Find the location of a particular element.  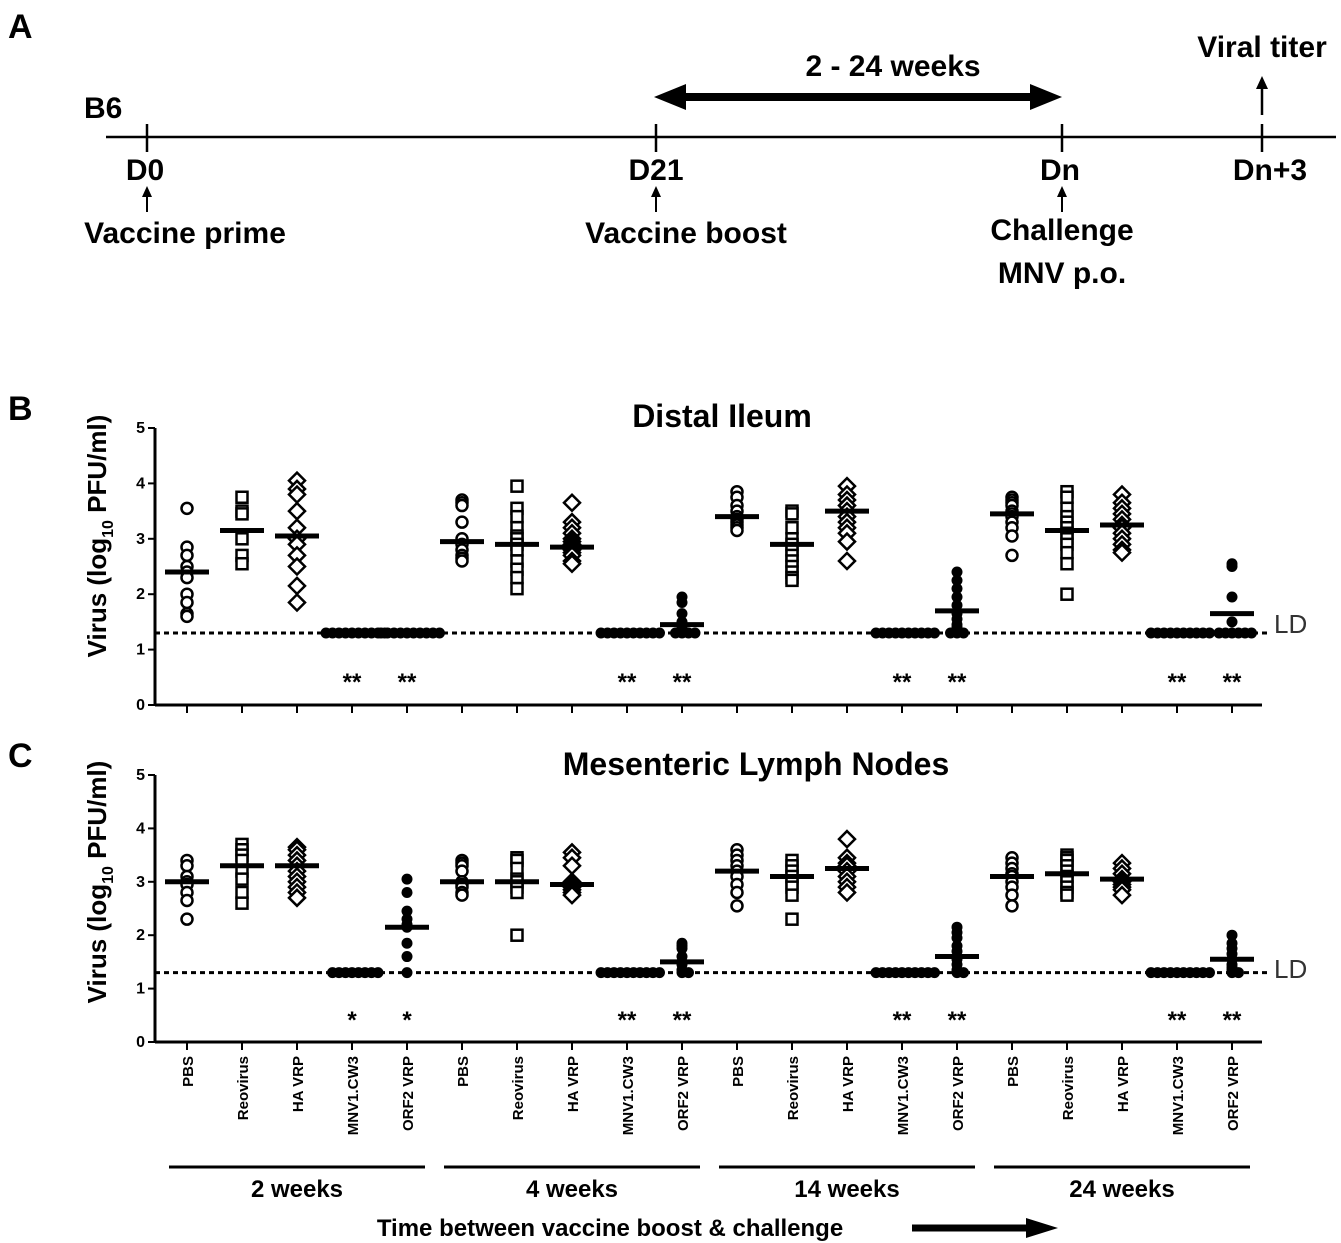

challenge-arrow is located at coordinates (1062, 199).